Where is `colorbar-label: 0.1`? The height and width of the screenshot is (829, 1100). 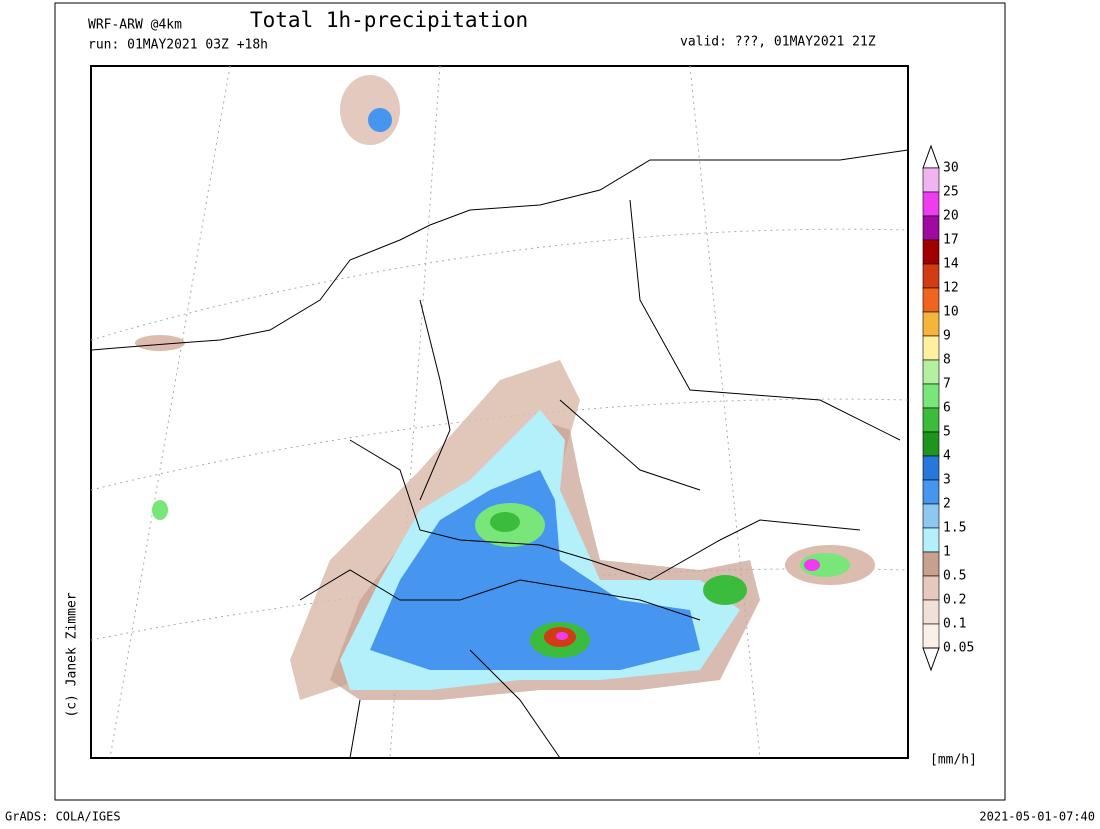
colorbar-label: 0.1 is located at coordinates (954, 624).